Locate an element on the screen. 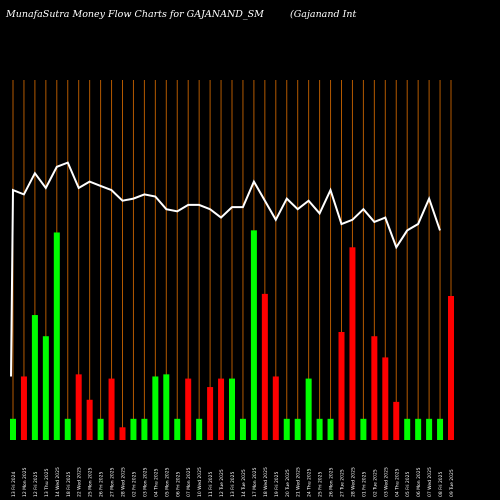  x-tick-label: 02 Fri 2025 is located at coordinates (134, 484).